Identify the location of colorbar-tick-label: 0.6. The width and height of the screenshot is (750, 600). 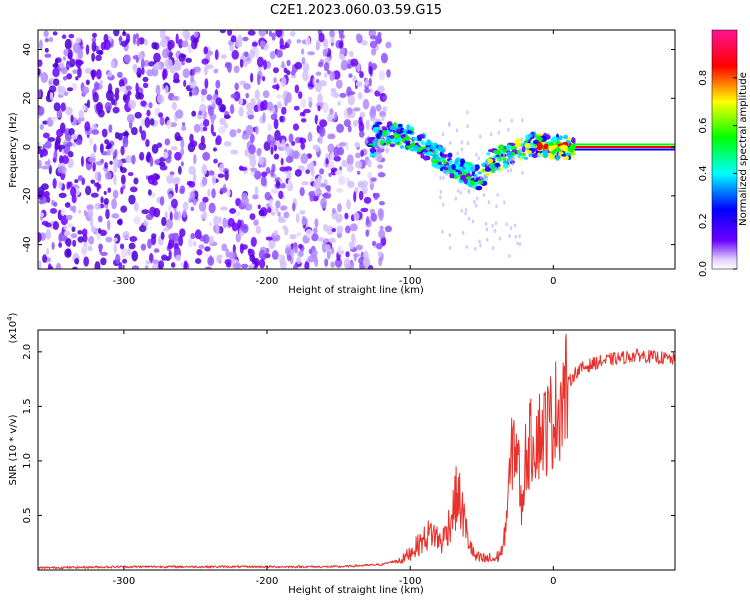
(703, 126).